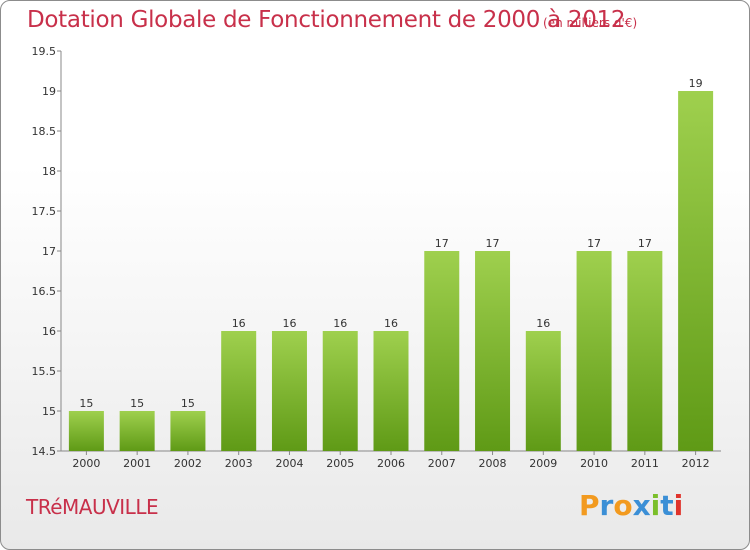 The height and width of the screenshot is (550, 750). What do you see at coordinates (590, 23) in the screenshot?
I see `chart-subtitle: (en milliers d'€)` at bounding box center [590, 23].